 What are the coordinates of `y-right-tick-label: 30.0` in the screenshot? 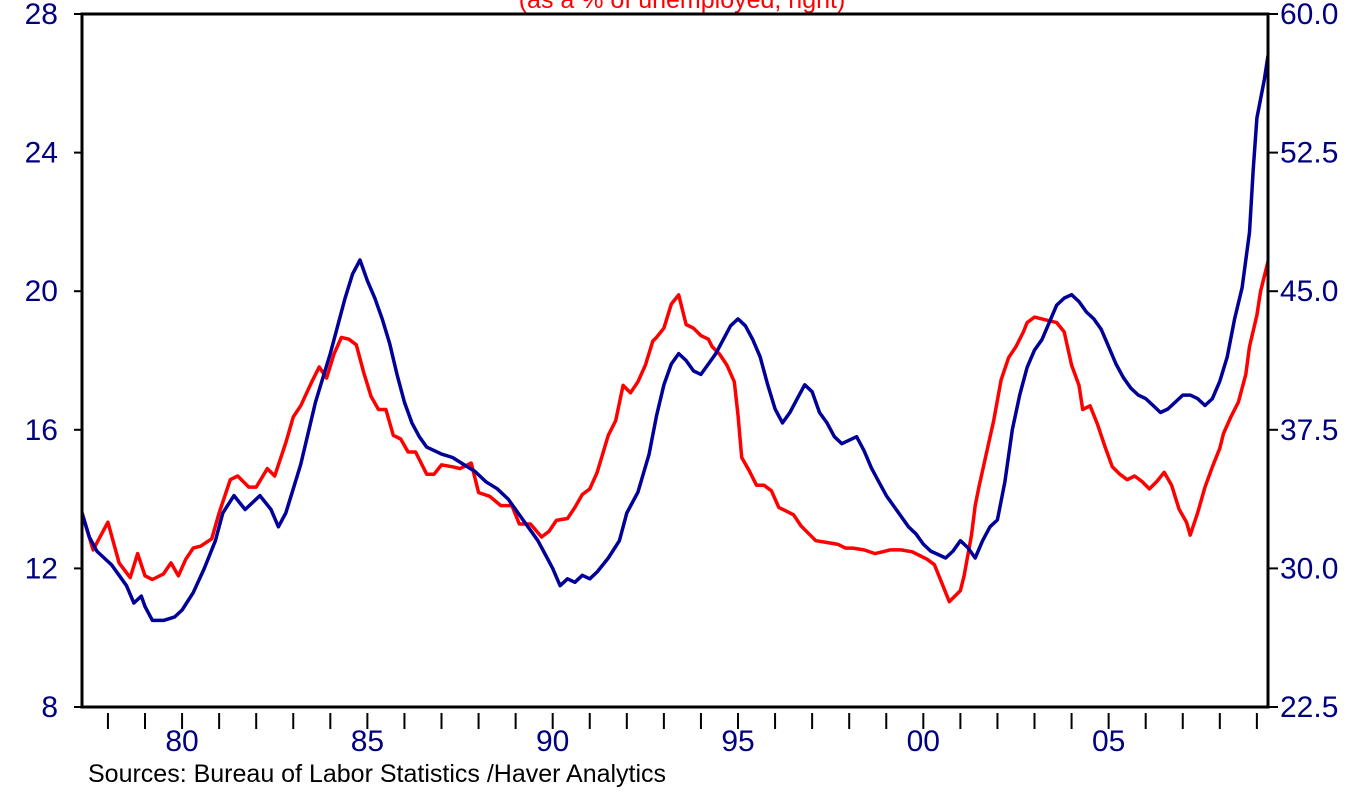 It's located at (1309, 568).